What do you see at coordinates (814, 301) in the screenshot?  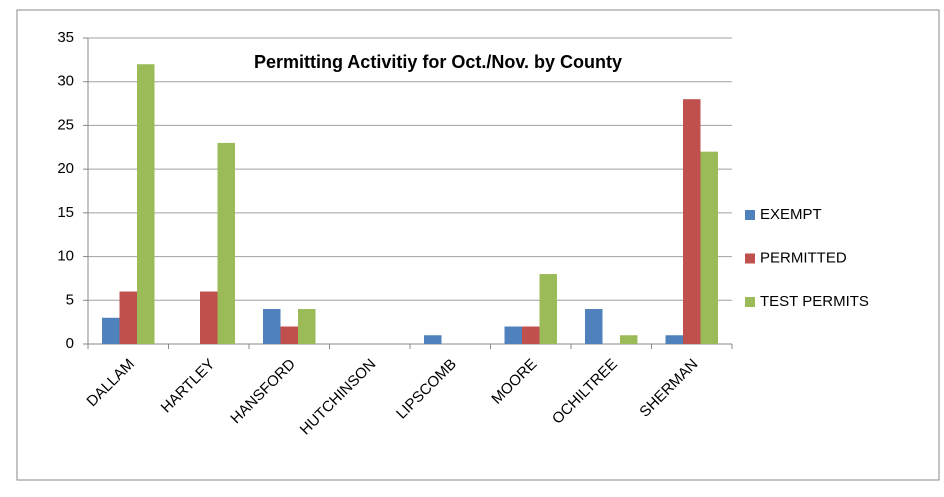 I see `legend-label: TEST PERMITS` at bounding box center [814, 301].